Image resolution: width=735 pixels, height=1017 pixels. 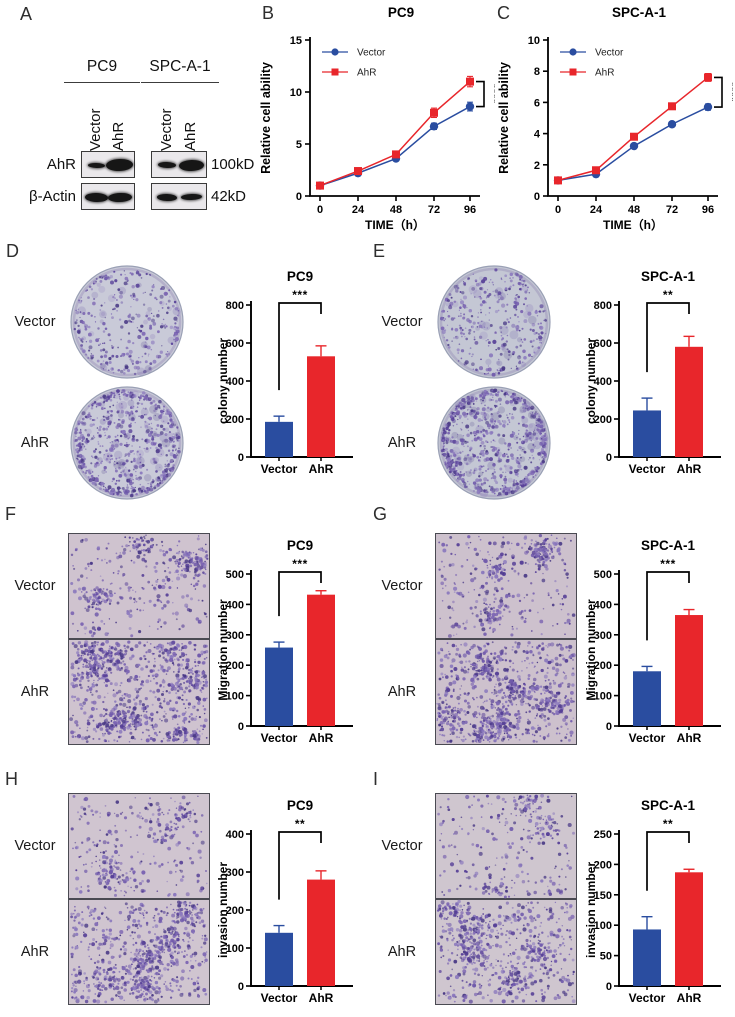 What do you see at coordinates (127, 322) in the screenshot?
I see `colony-plate-vector` at bounding box center [127, 322].